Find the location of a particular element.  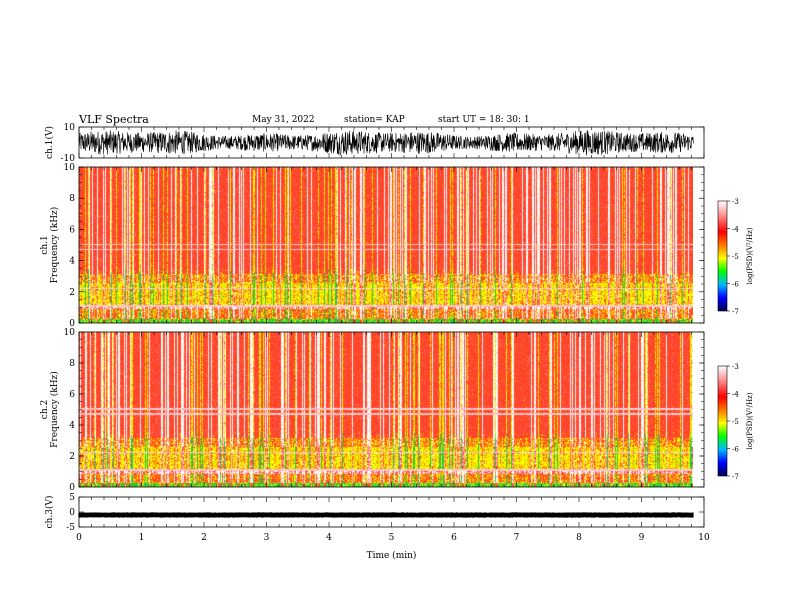

x-tick-label-8: 8 is located at coordinates (579, 538).